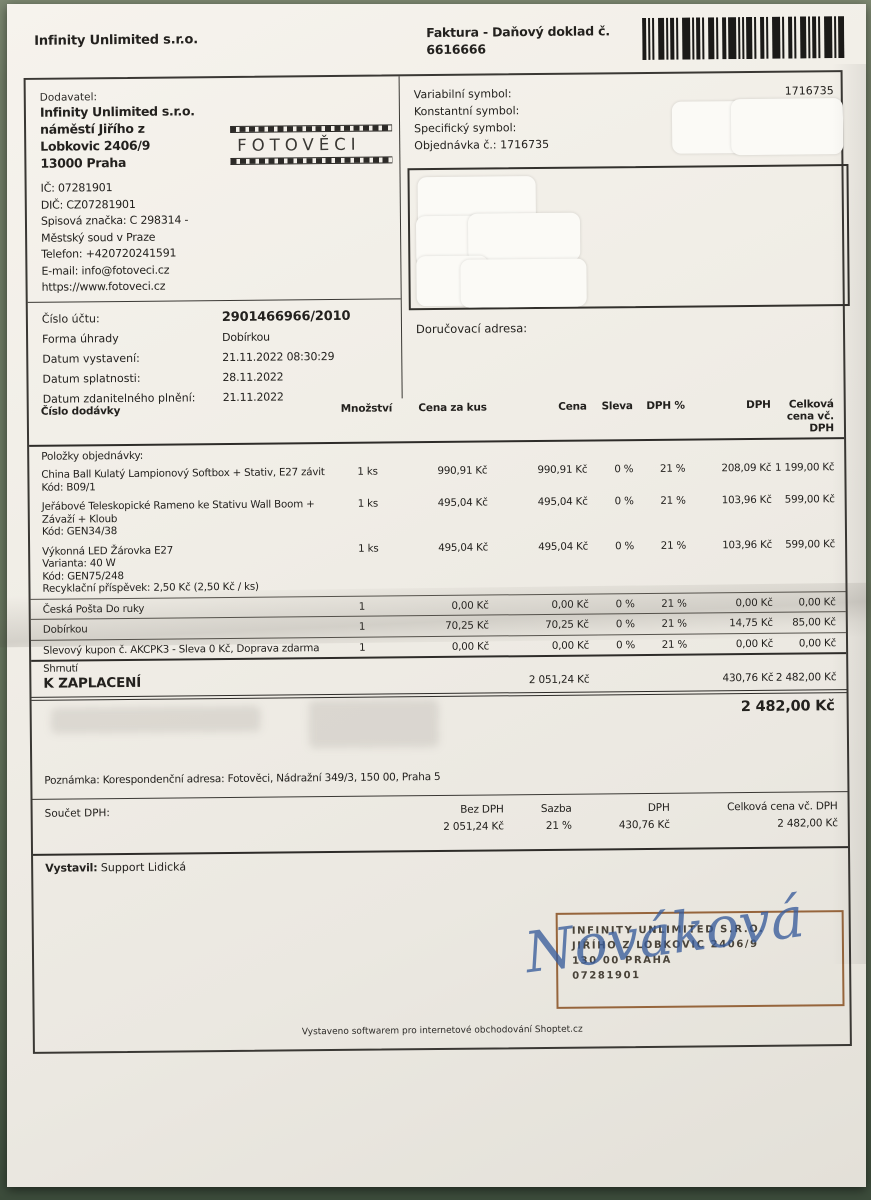  What do you see at coordinates (71, 868) in the screenshot?
I see `issued-by-label: Vystavil:` at bounding box center [71, 868].